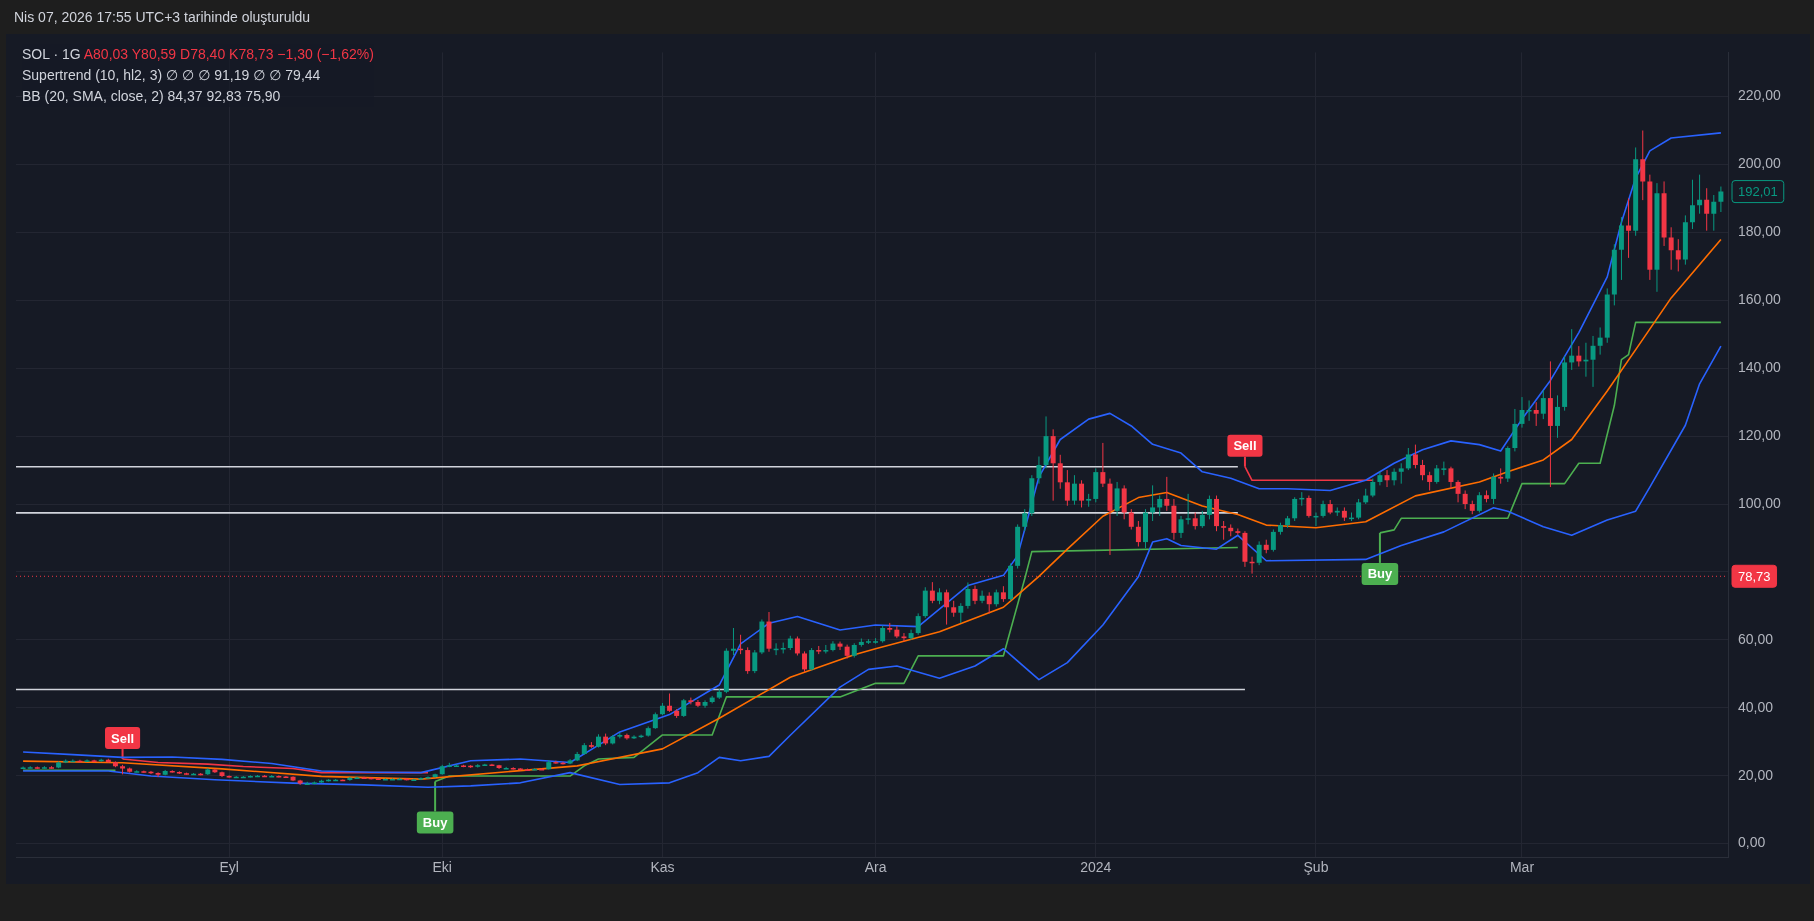 Image resolution: width=1814 pixels, height=921 pixels. Describe the element at coordinates (152, 96) in the screenshot. I see `annotation: BB (20, SMA, close, 2) 84,37 92,83 75,90` at that location.